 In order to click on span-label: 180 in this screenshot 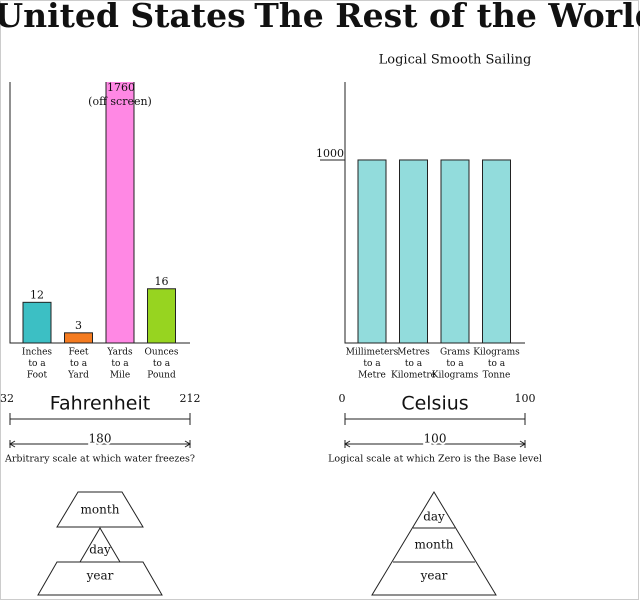, I will do `click(100, 439)`.